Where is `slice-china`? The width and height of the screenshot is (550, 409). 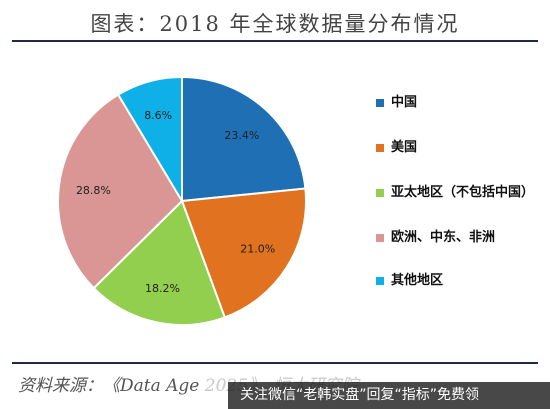 slice-china is located at coordinates (244, 139).